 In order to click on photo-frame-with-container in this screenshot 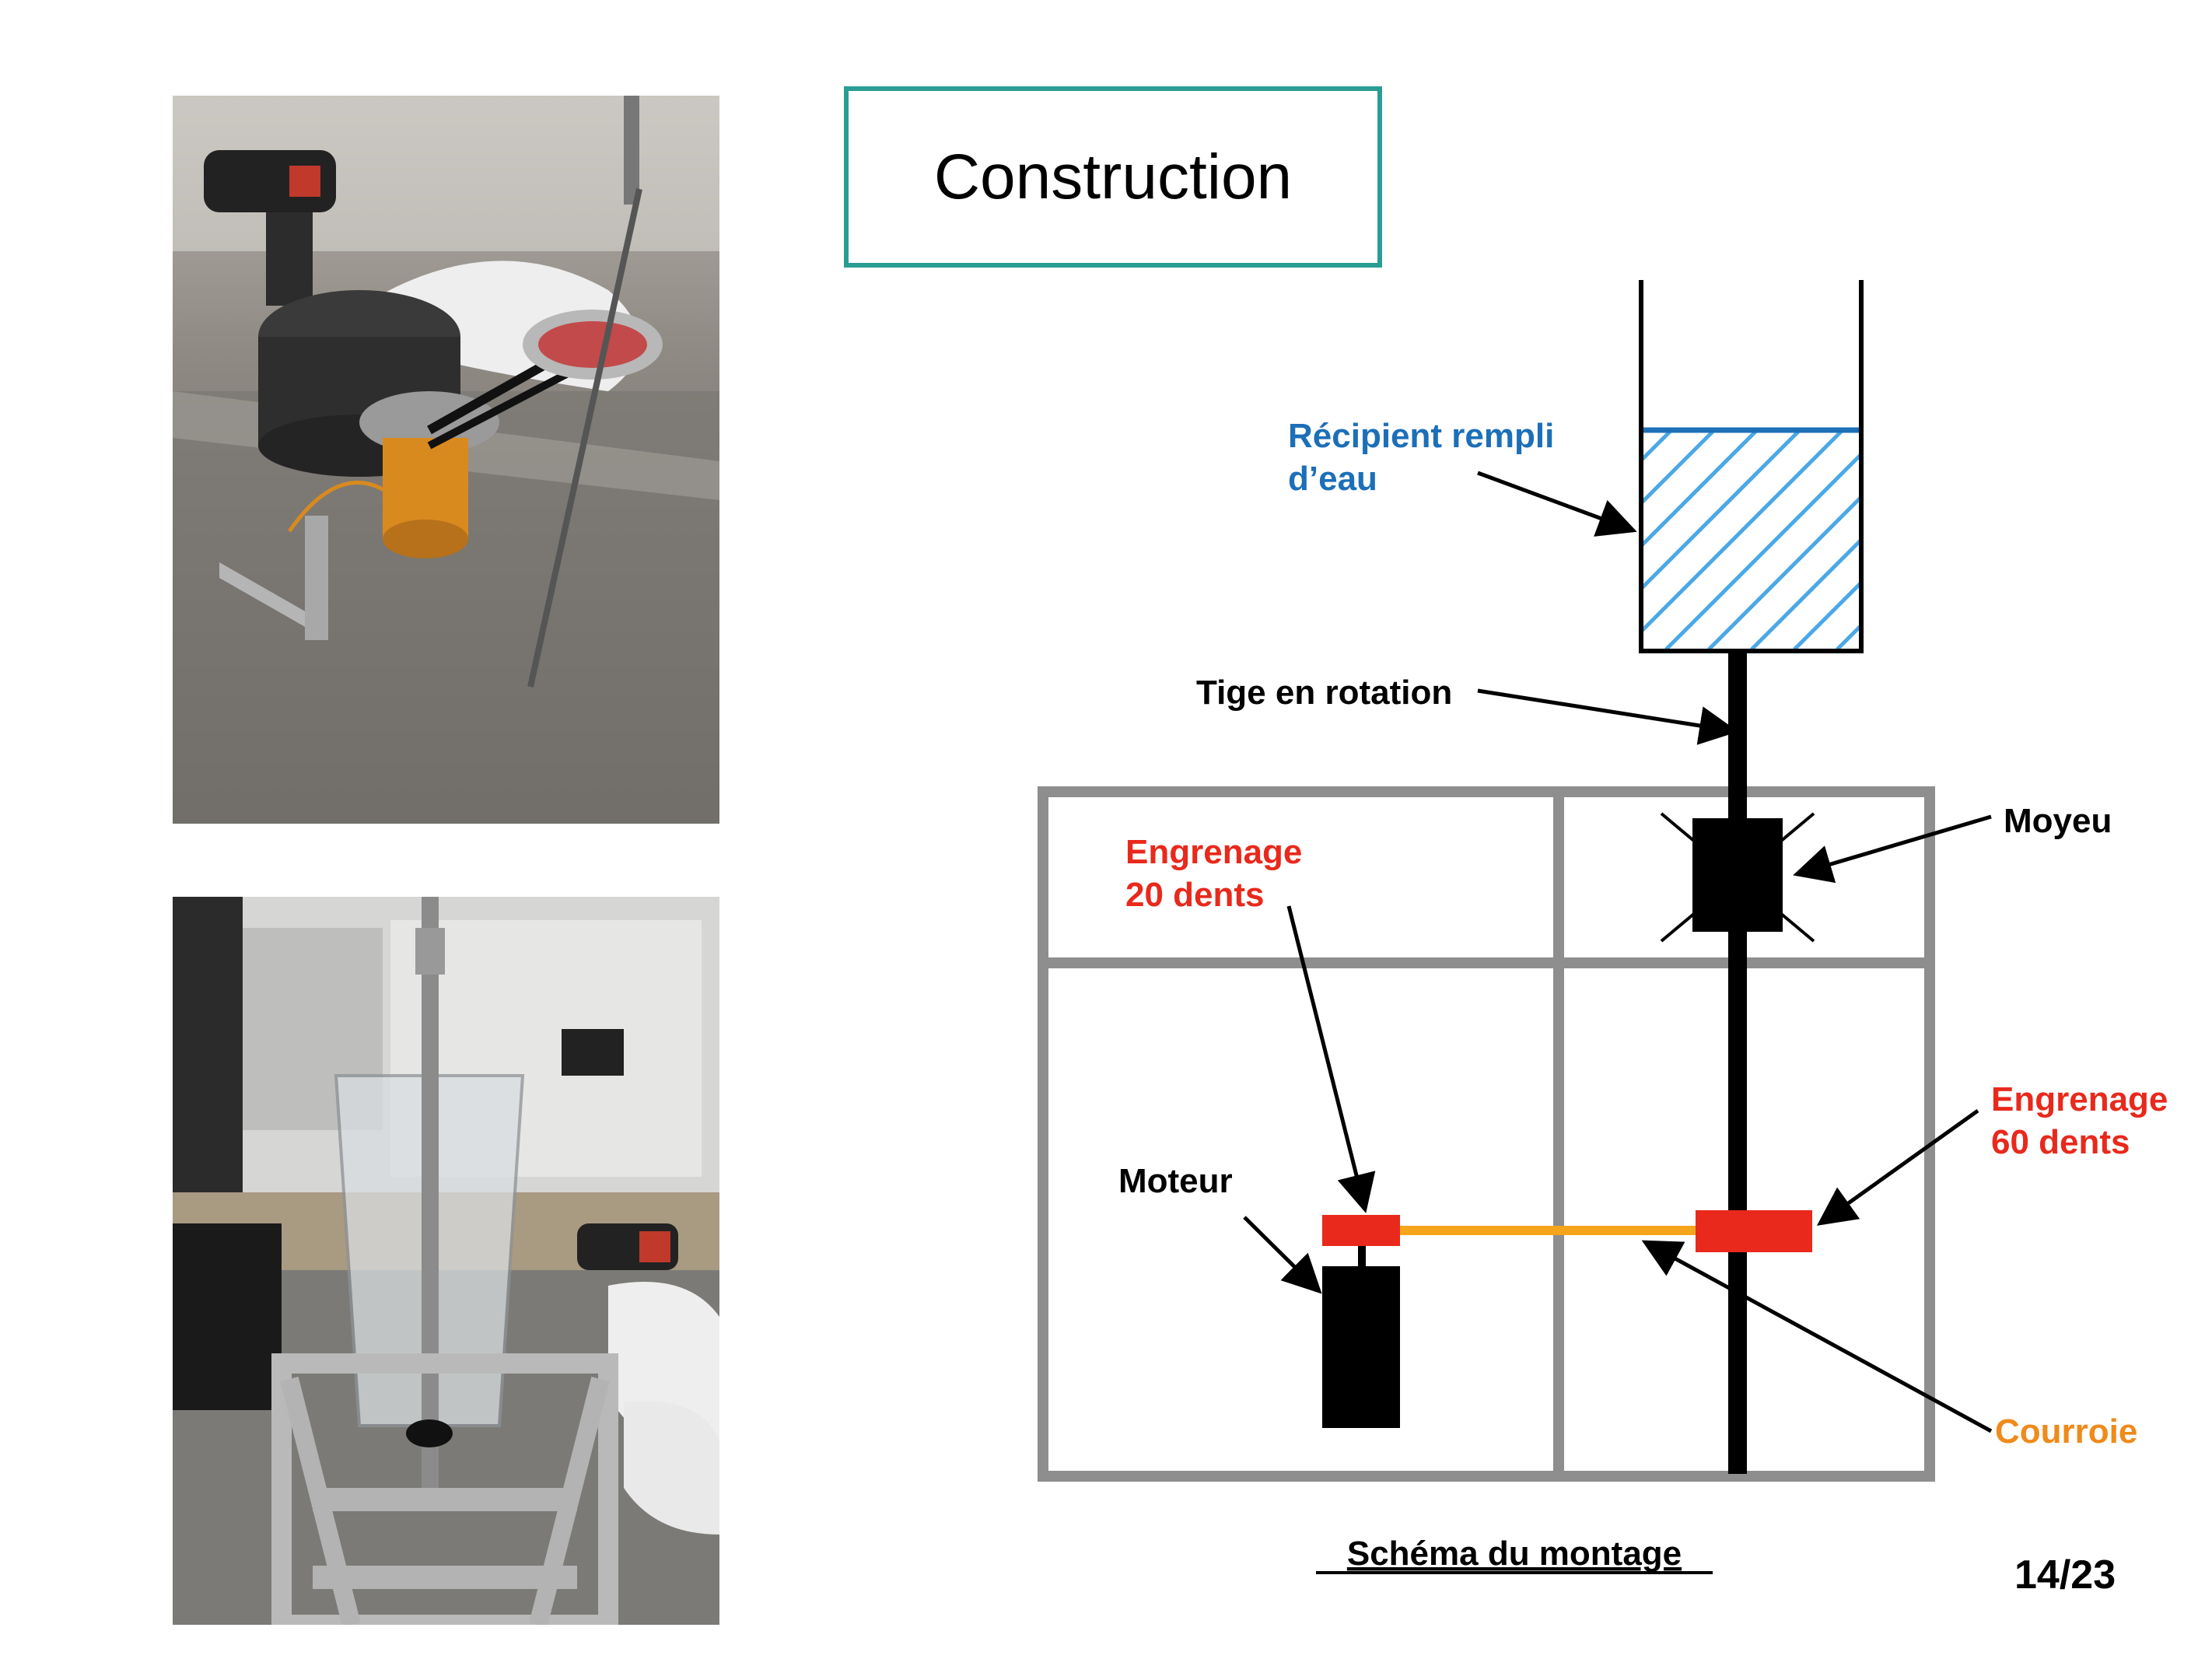, I will do `click(446, 1261)`.